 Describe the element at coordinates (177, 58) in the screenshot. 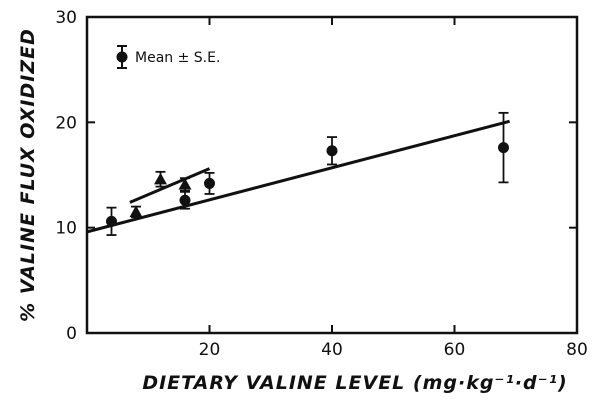

I see `legend-label: Mean ± S.E.` at that location.